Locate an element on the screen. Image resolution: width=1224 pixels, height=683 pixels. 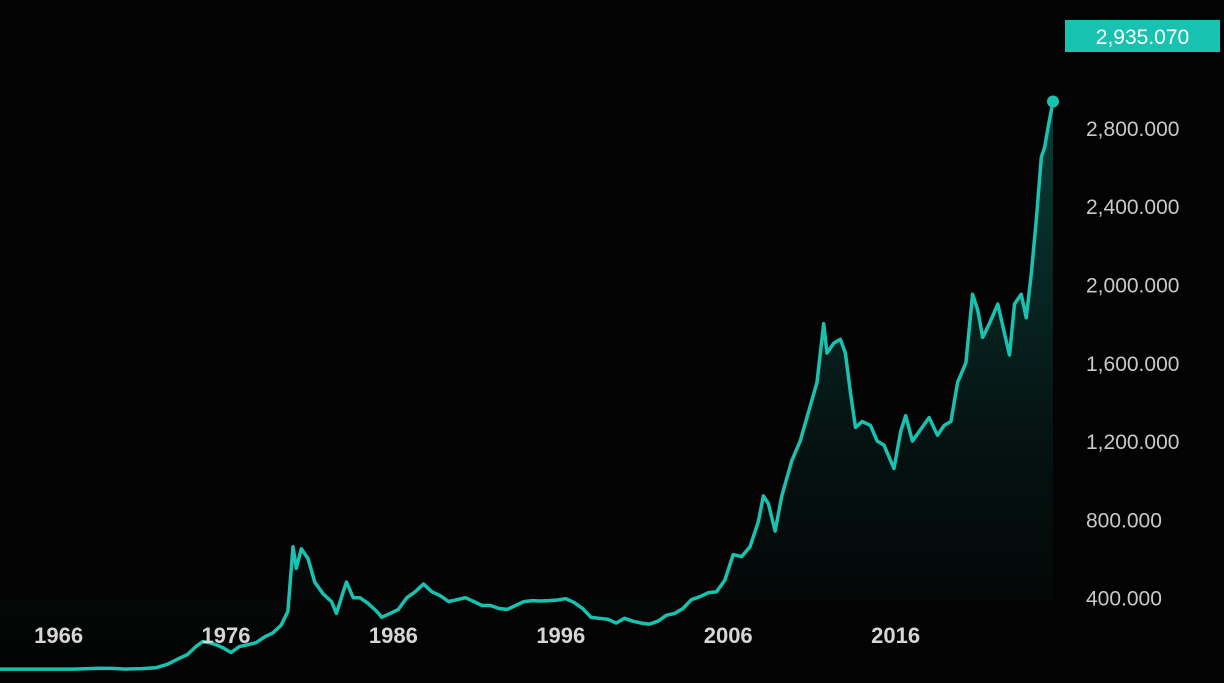
y-tick-label: 800.000 is located at coordinates (1124, 520).